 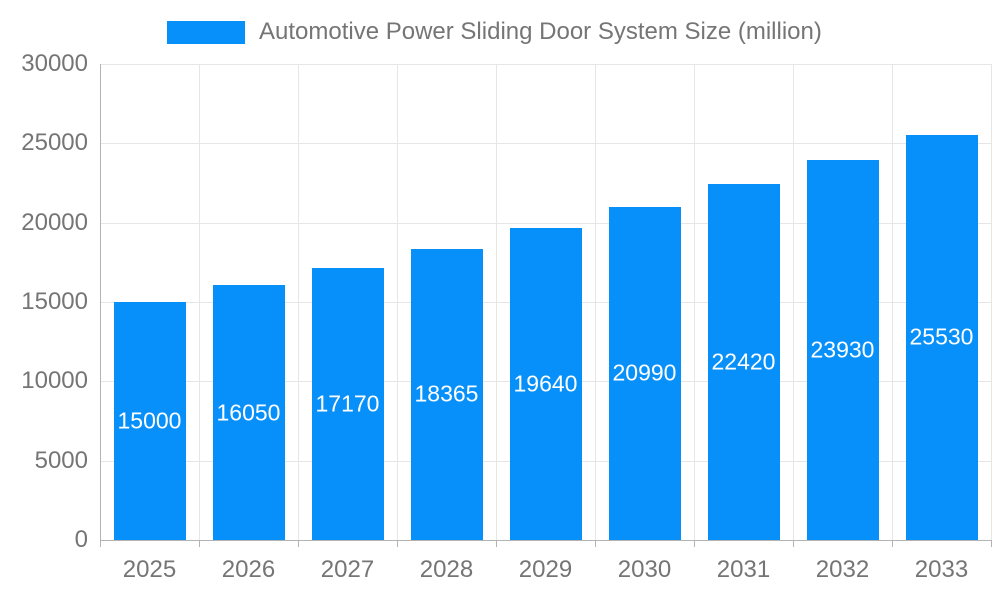 I want to click on bar-2033, so click(x=941, y=337).